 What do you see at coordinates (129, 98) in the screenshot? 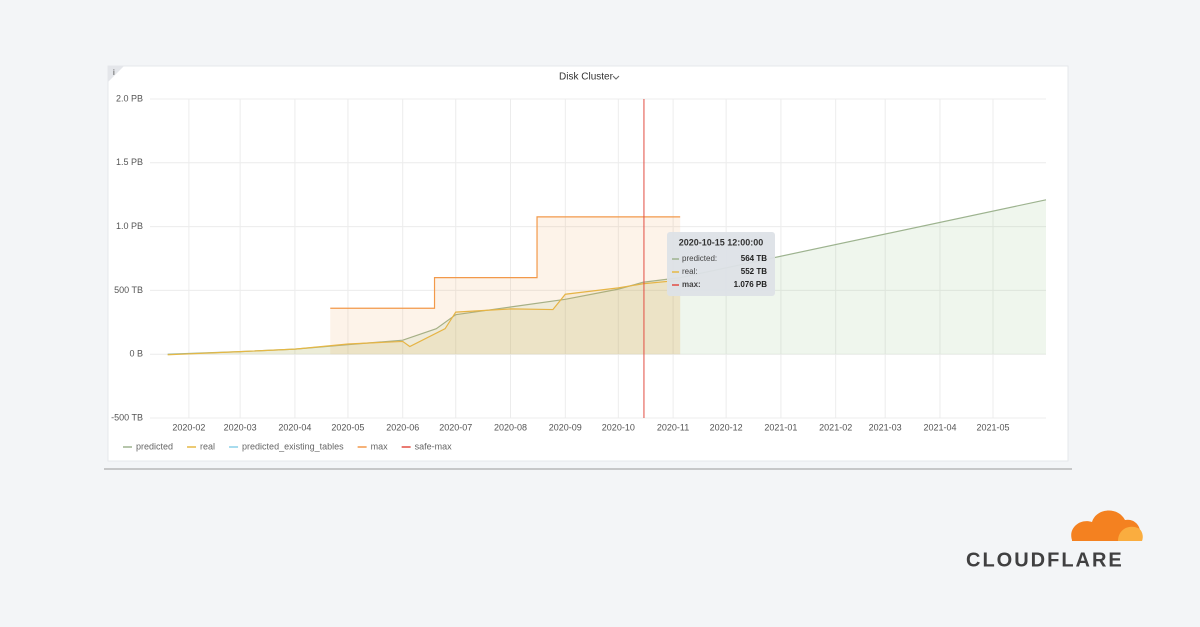
I see `y-tick-label: 2.0 PB` at bounding box center [129, 98].